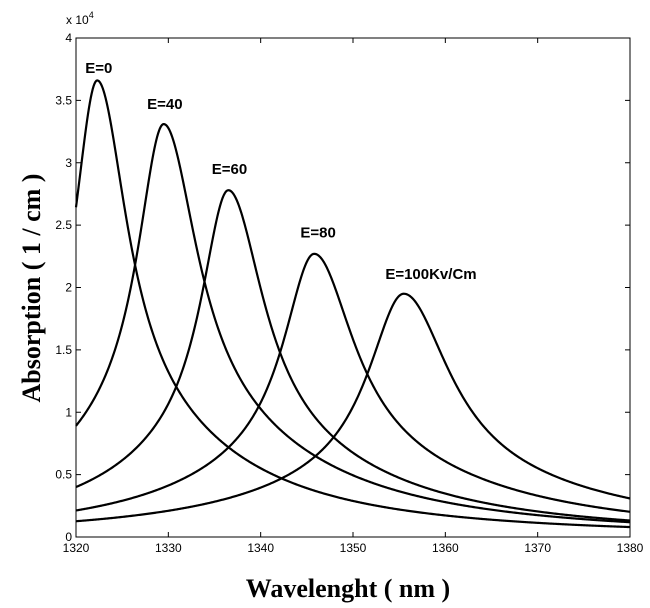 The height and width of the screenshot is (608, 650). What do you see at coordinates (168, 548) in the screenshot?
I see `x-tick-label: 1330` at bounding box center [168, 548].